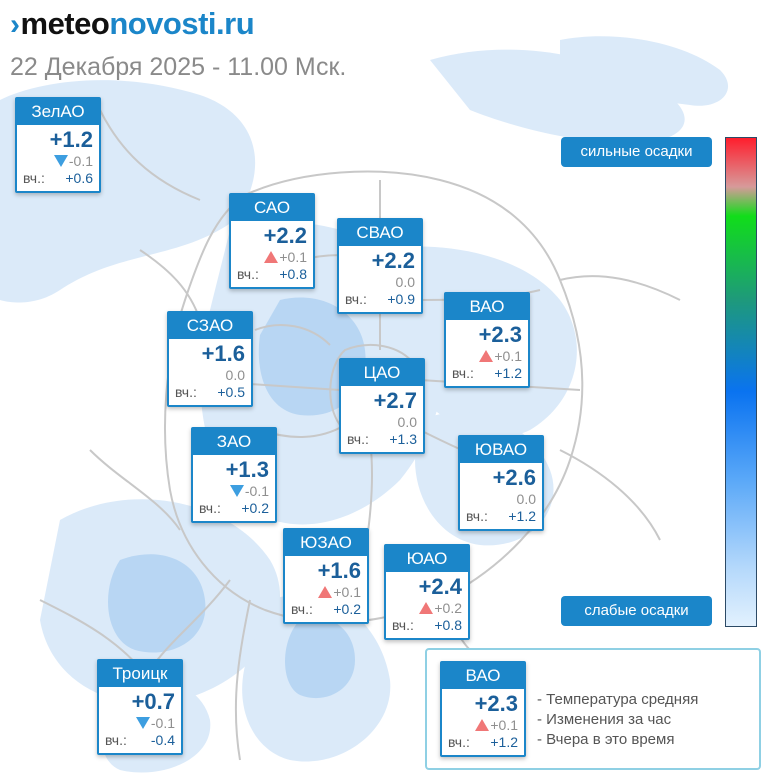 The height and width of the screenshot is (780, 780). What do you see at coordinates (58, 178) in the screenshot?
I see `card-yesterday: вч.: +0.6` at bounding box center [58, 178].